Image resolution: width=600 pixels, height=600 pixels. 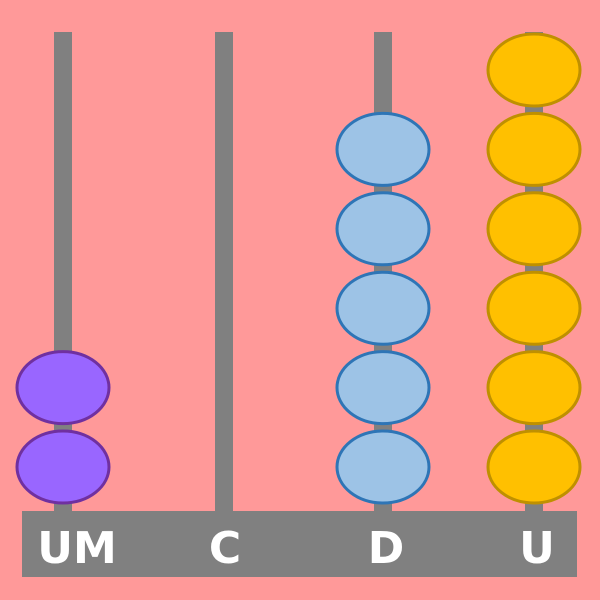 I want to click on rod-label-um: UM, so click(x=77, y=548).